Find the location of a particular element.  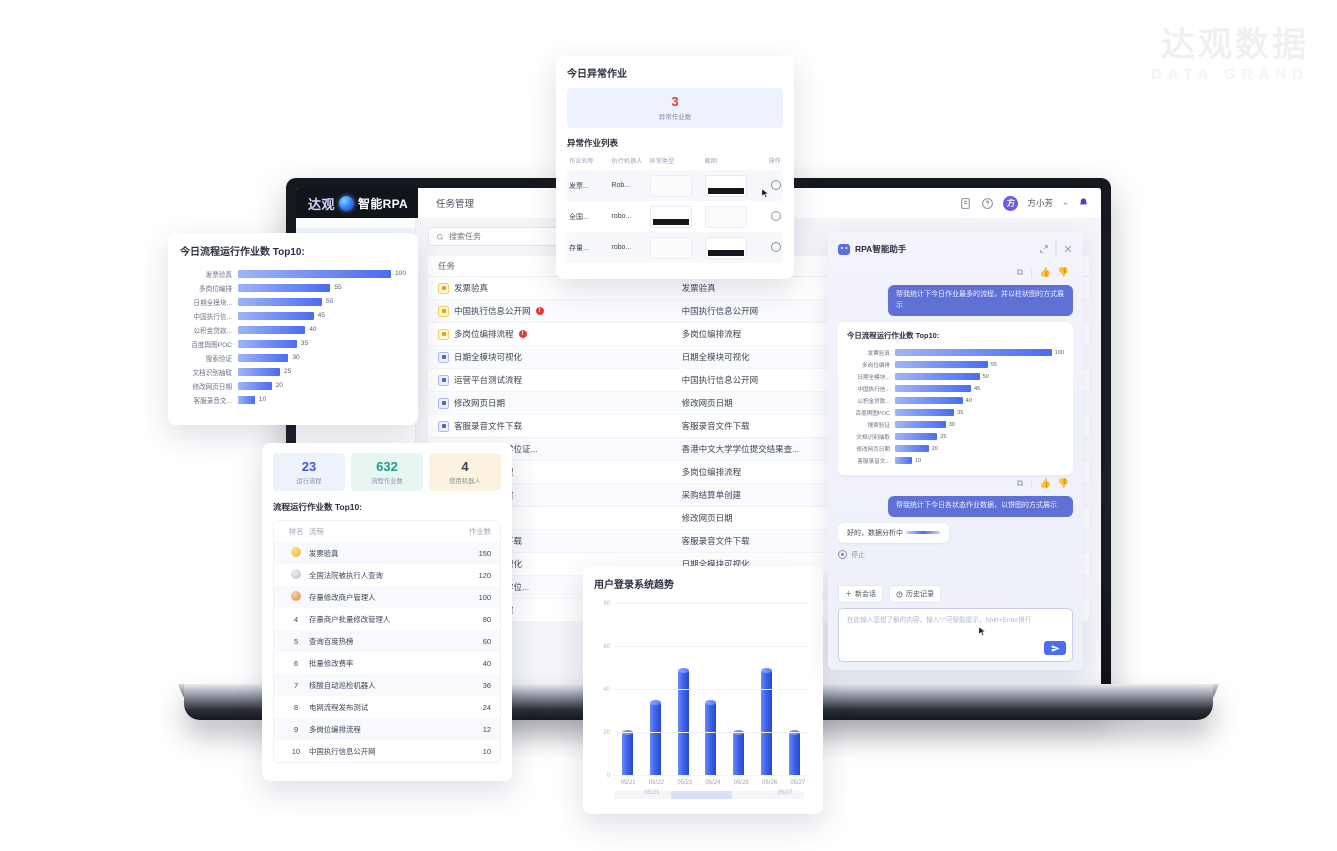

code-flow-icon is located at coordinates (443, 403).